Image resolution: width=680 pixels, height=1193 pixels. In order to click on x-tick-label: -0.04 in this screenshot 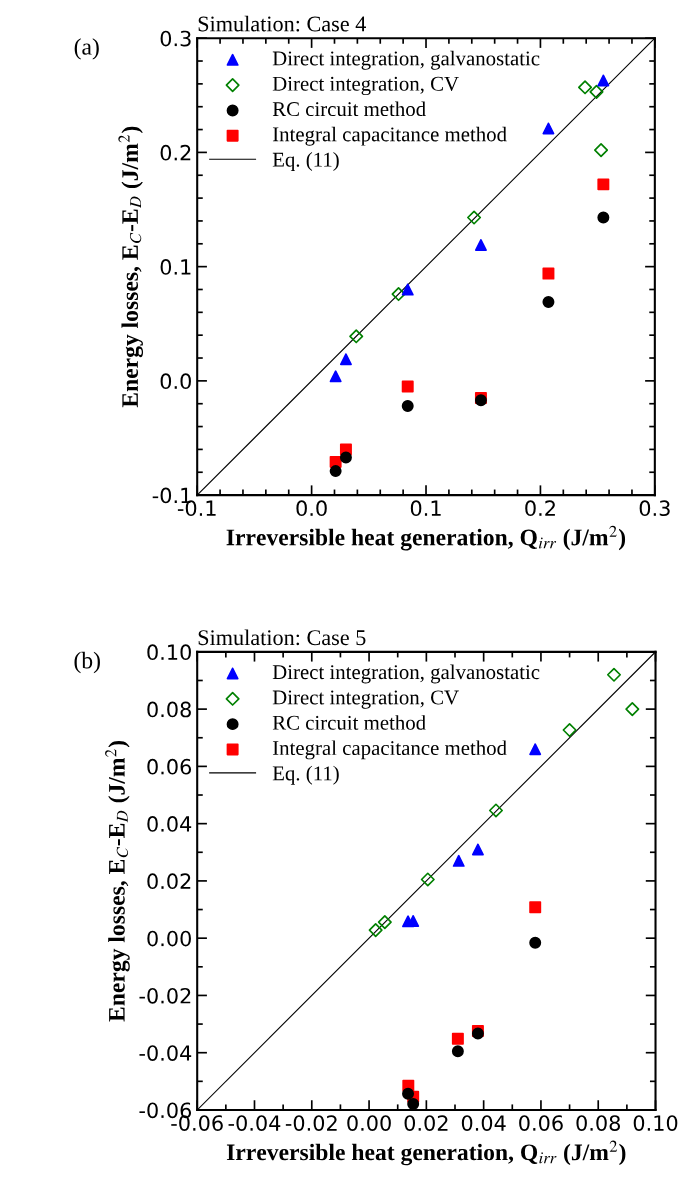, I will do `click(254, 1123)`.